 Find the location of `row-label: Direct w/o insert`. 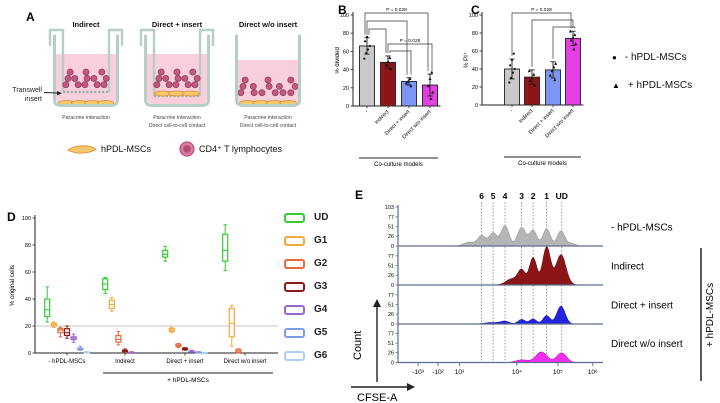

row-label: Direct w/o insert is located at coordinates (647, 344).